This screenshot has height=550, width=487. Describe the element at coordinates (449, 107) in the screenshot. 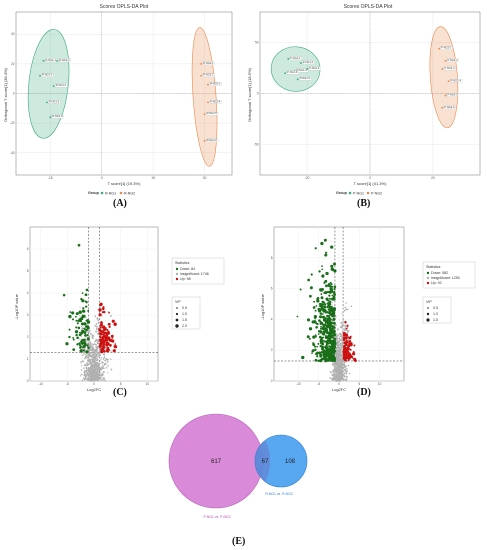

I see `point-label: P-NG2-6` at that location.